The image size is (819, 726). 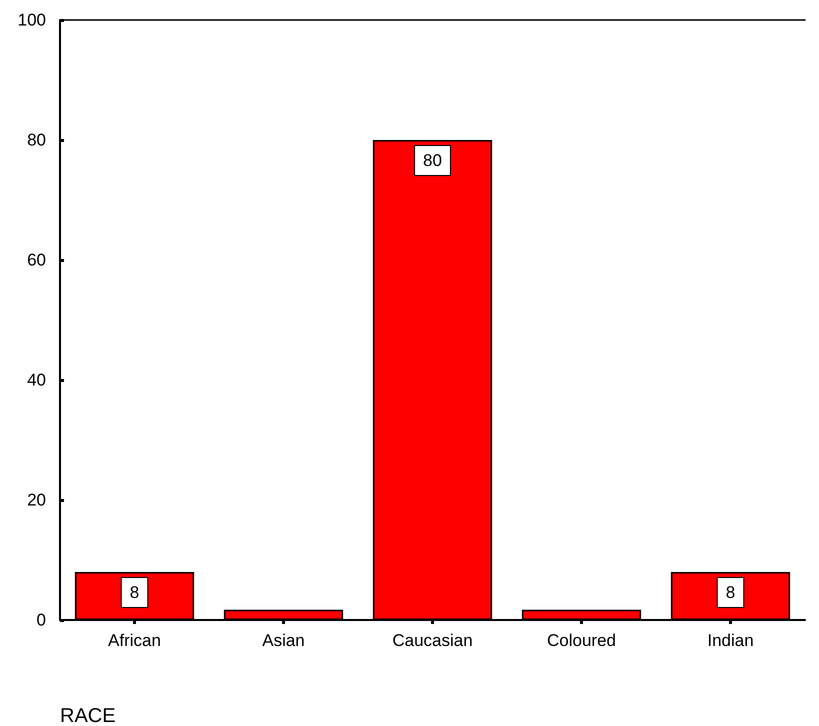 What do you see at coordinates (88, 715) in the screenshot?
I see `x-axis-title: RACE` at bounding box center [88, 715].